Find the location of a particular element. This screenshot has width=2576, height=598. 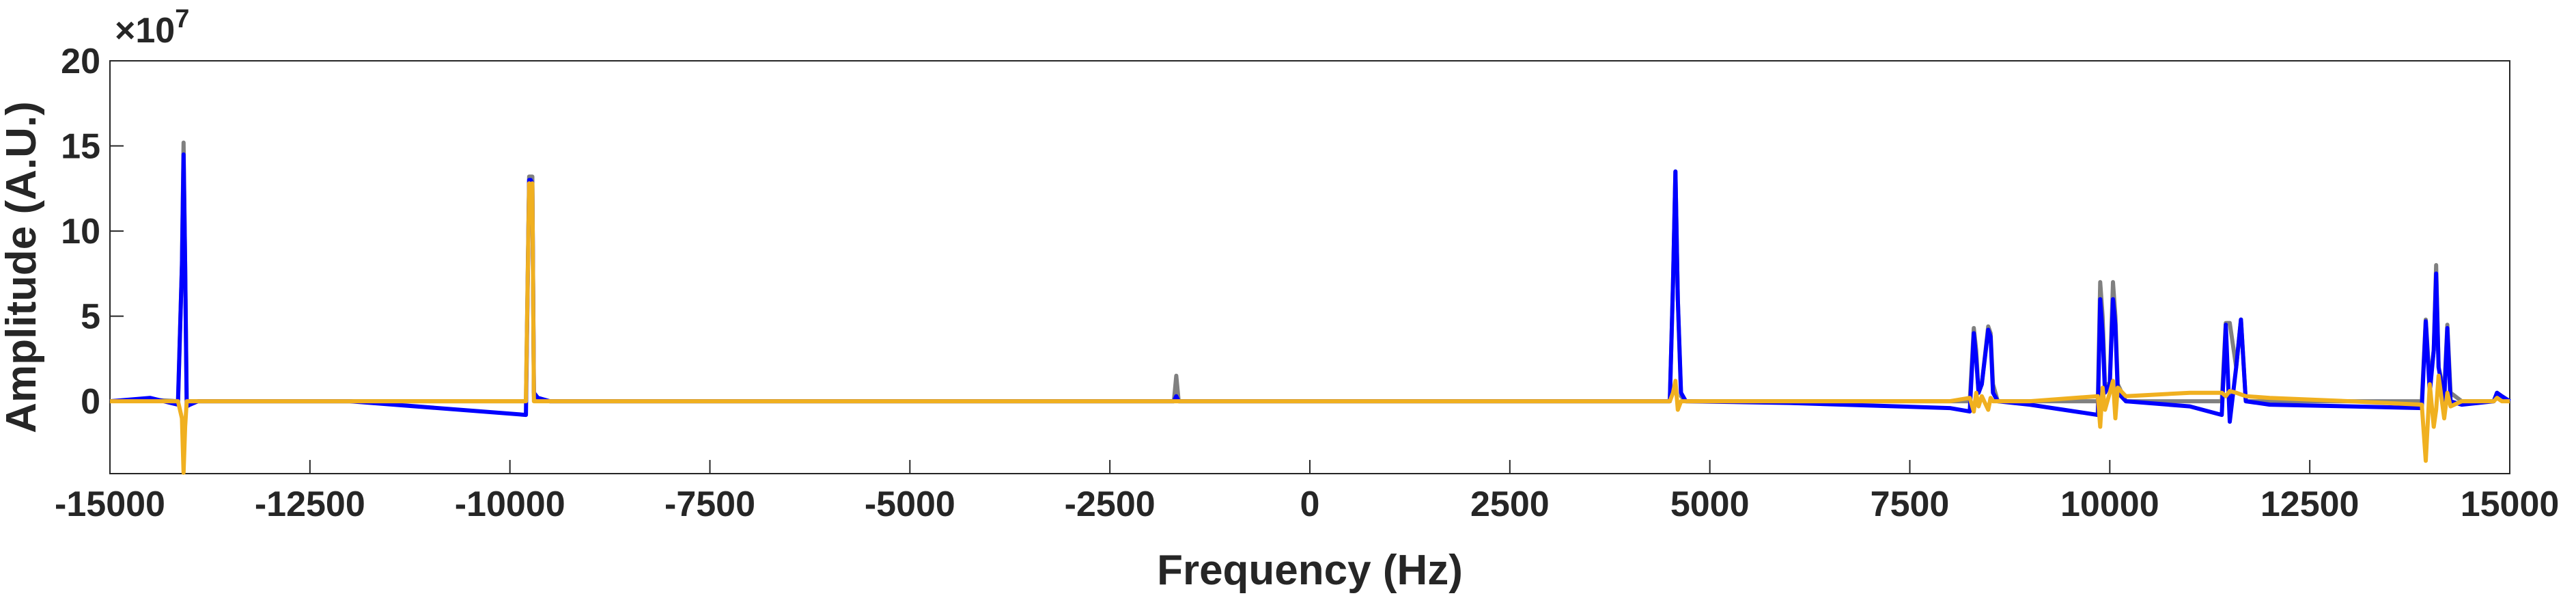

x-tick-label: 10000 is located at coordinates (2109, 504).